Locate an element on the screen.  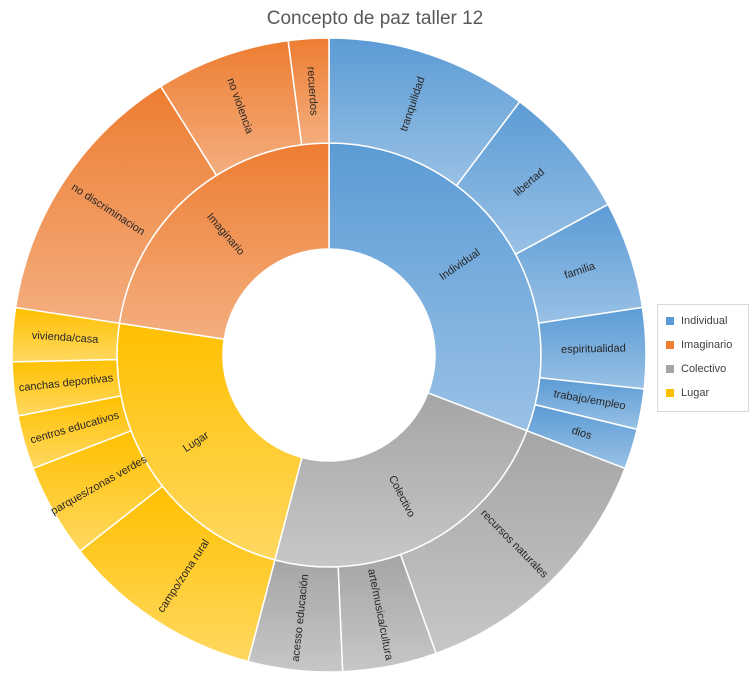
legend-item-colectivo: Colectivo is located at coordinates (707, 369).